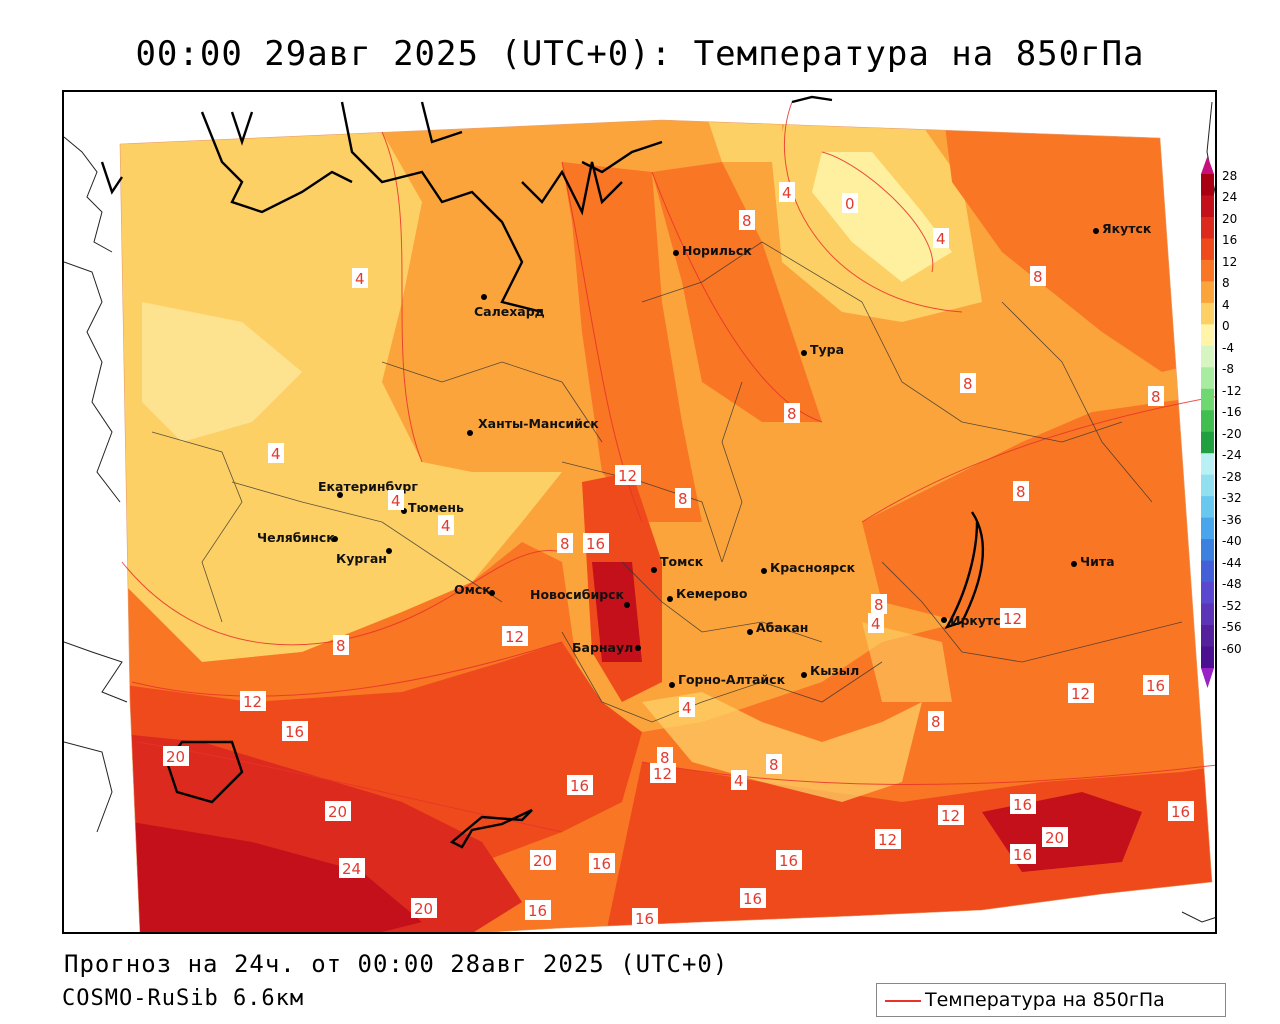  I want to click on svg-text: Иркутск, so click(980, 620).